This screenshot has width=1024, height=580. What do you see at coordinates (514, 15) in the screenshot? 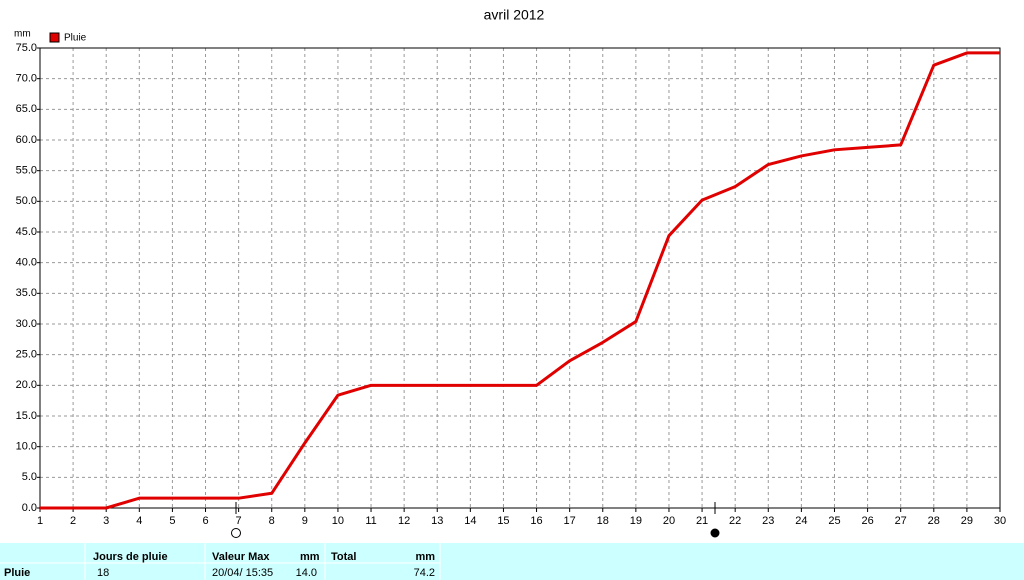
I see `chart-title: avril 2012` at bounding box center [514, 15].